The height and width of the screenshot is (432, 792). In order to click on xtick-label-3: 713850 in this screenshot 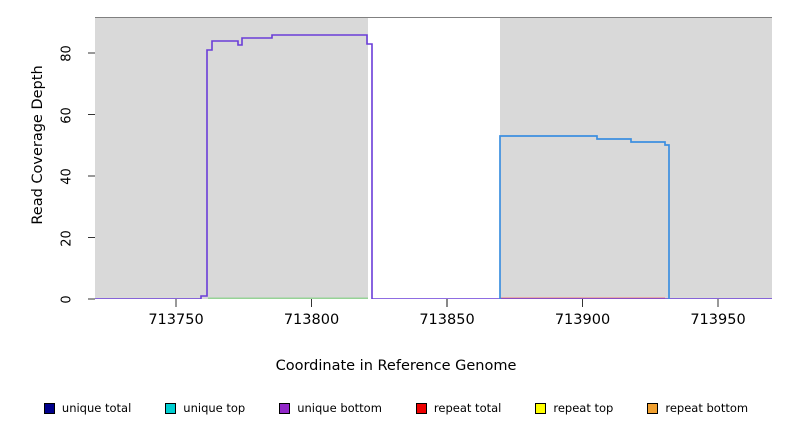, I will do `click(447, 320)`.